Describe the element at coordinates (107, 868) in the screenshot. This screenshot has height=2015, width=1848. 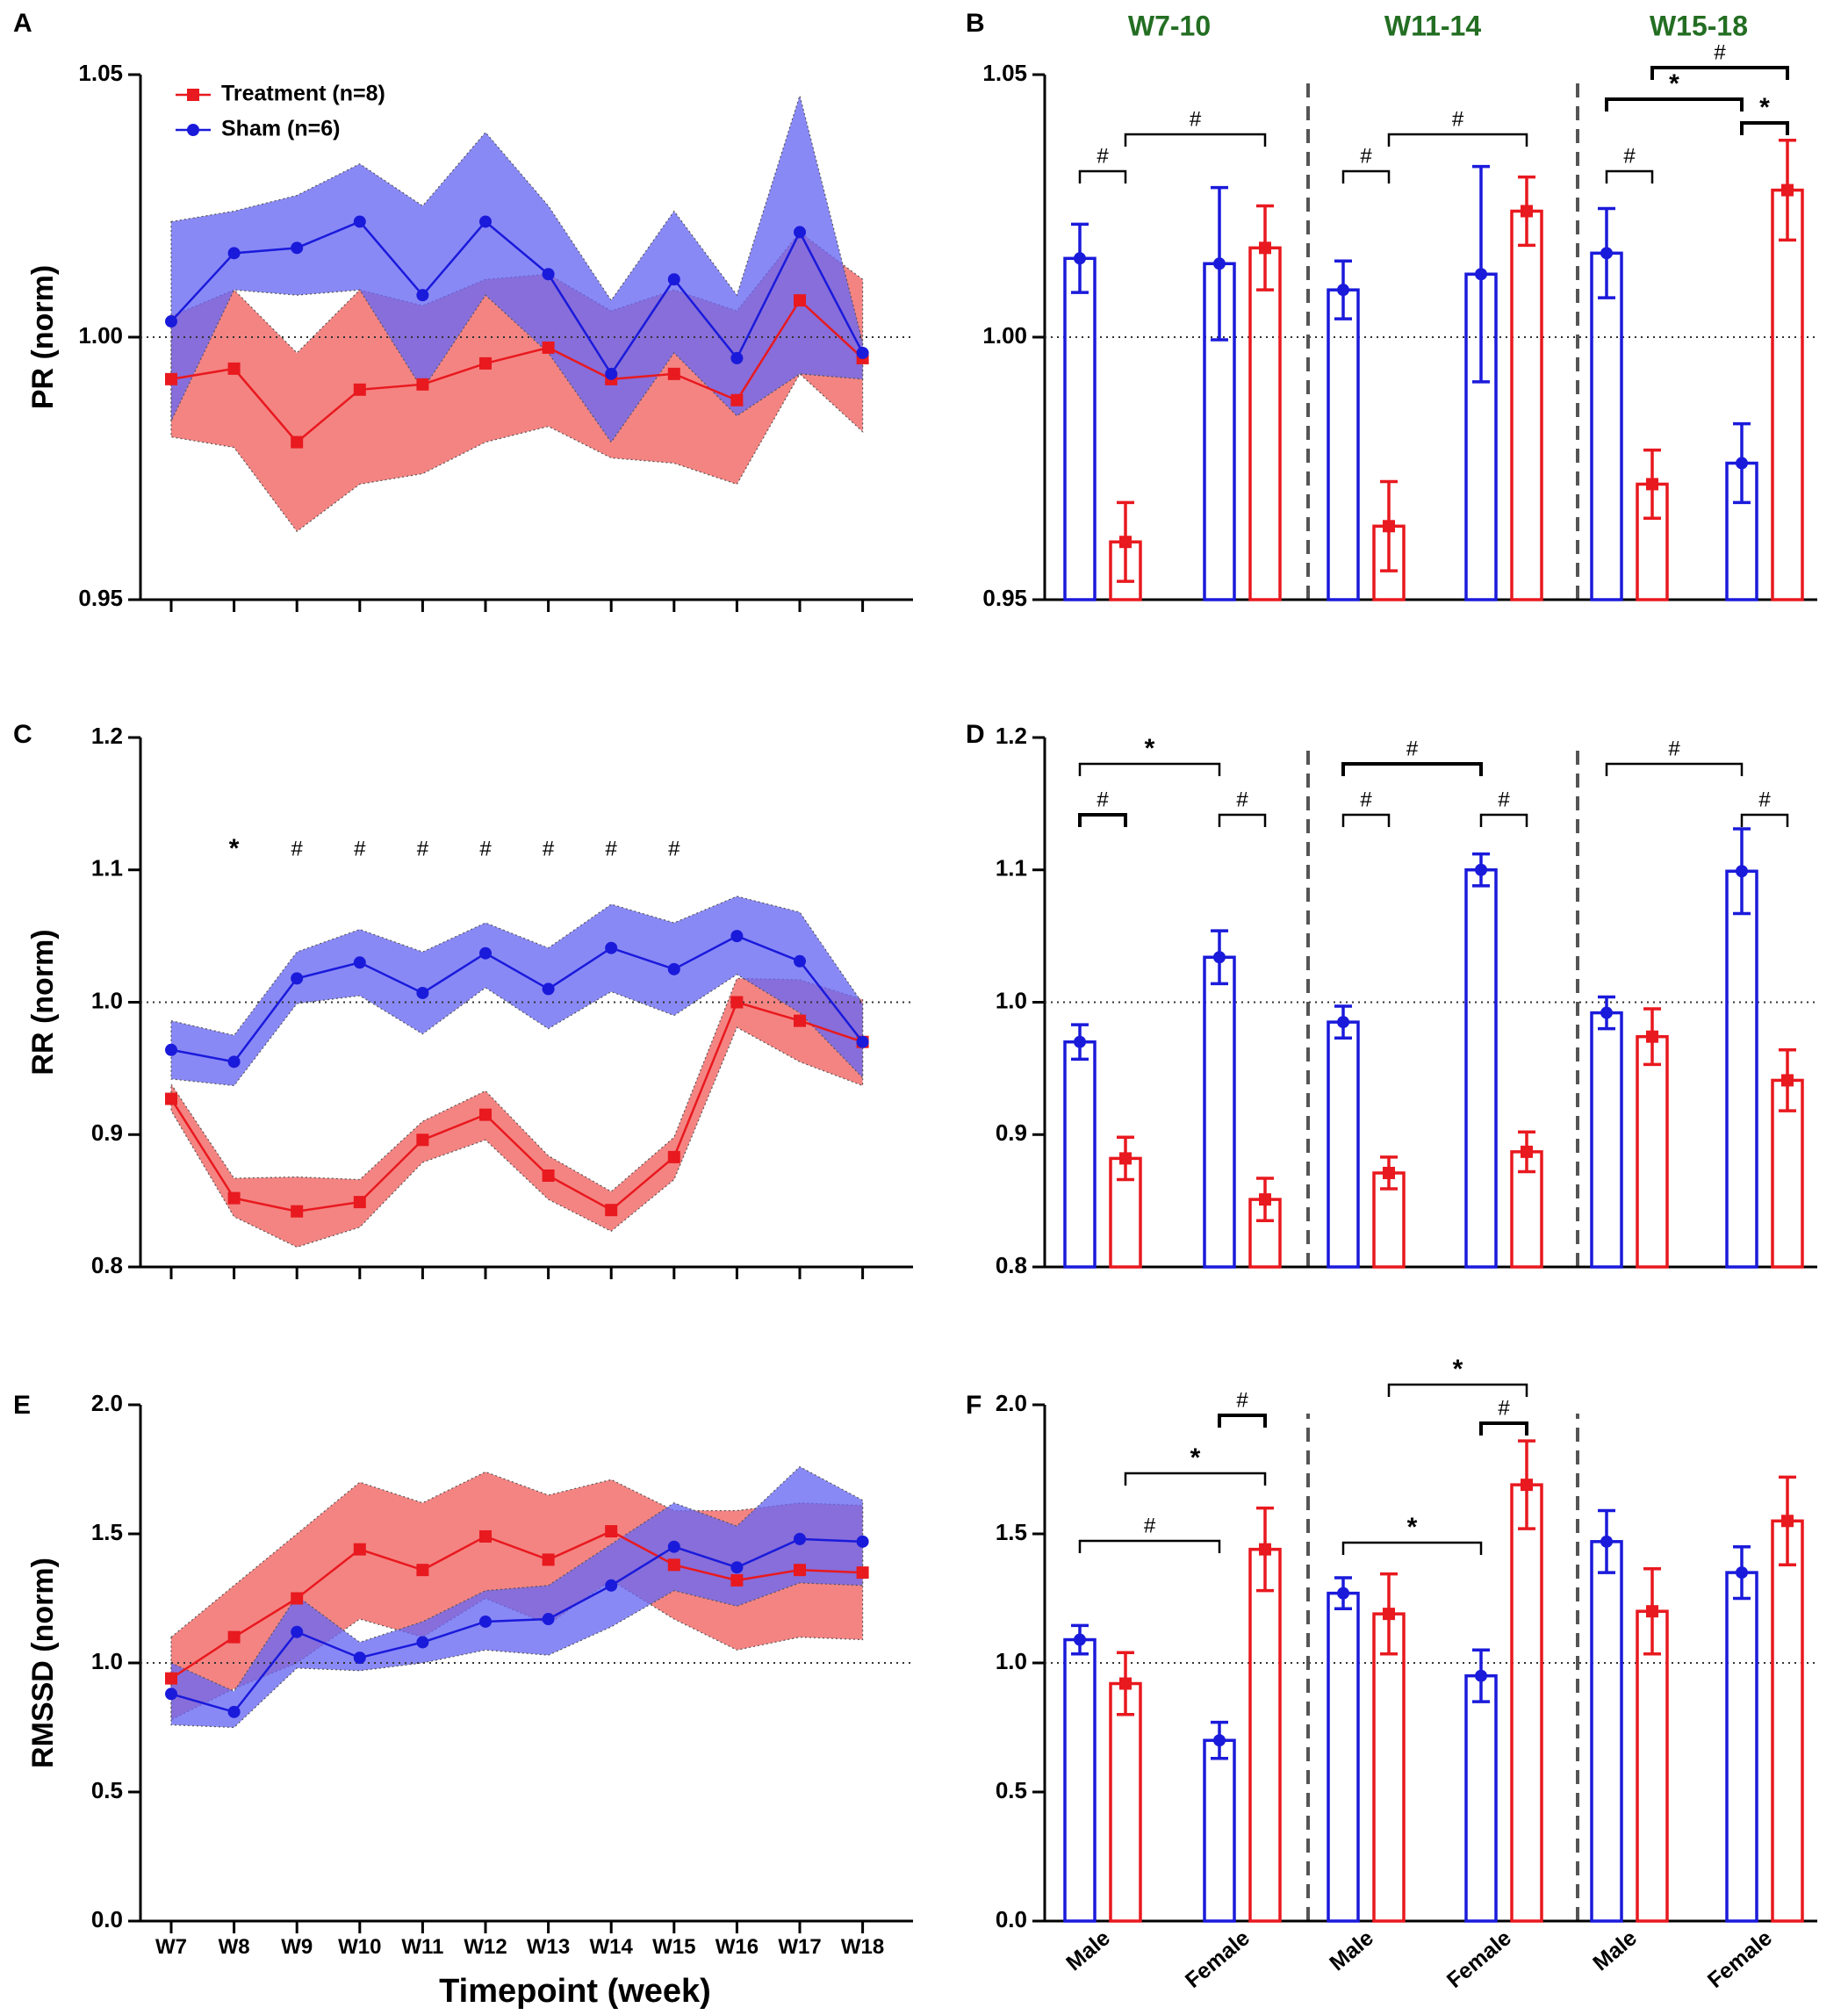
I see `y-tick-label: 1.1` at that location.